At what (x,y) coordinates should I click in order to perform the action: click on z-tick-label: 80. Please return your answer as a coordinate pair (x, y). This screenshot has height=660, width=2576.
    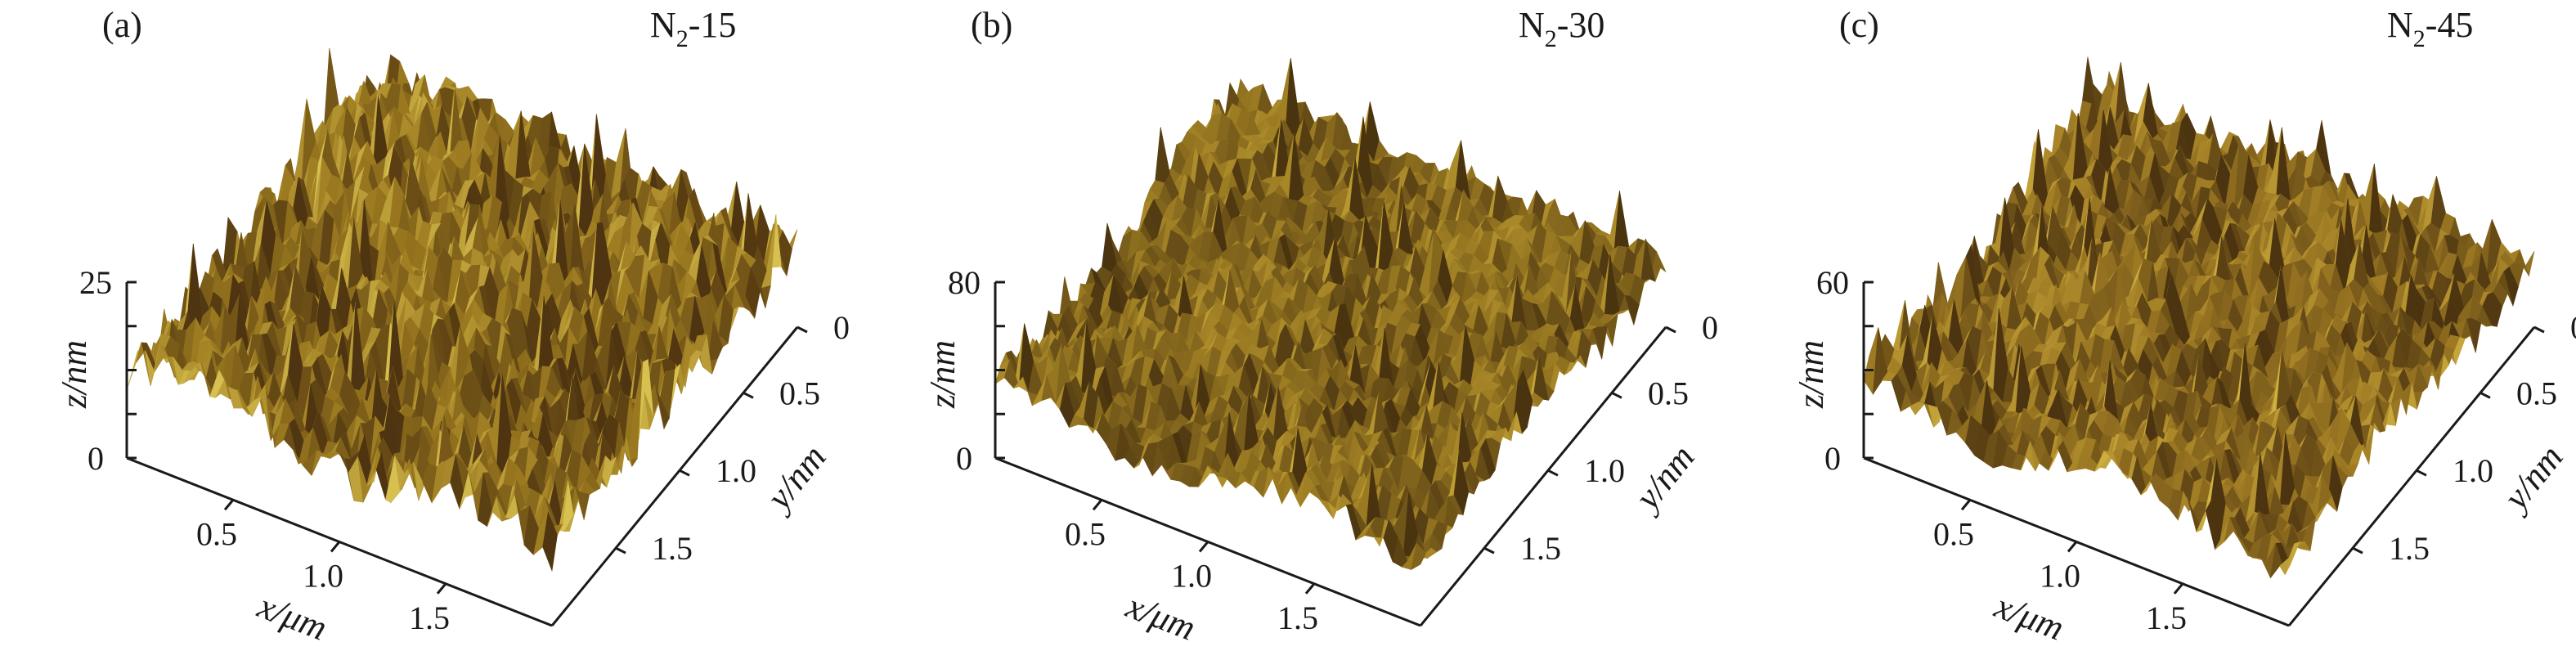
    Looking at the image, I should click on (965, 282).